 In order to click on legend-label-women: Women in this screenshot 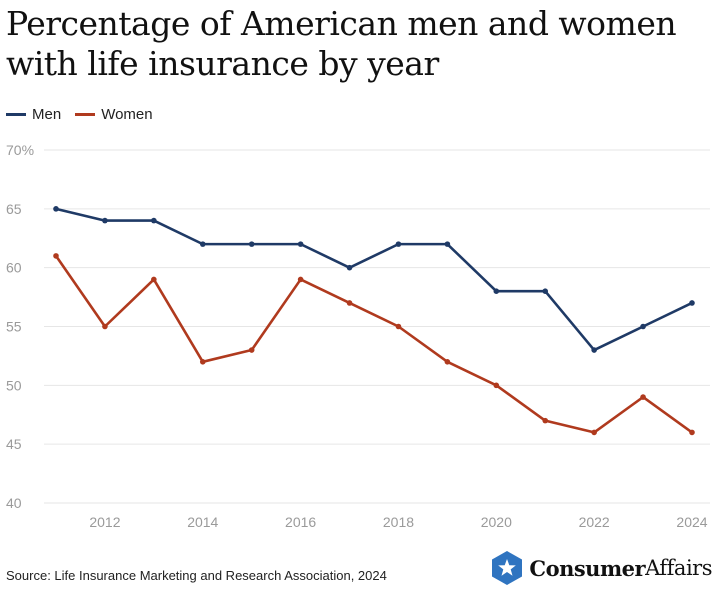, I will do `click(127, 114)`.